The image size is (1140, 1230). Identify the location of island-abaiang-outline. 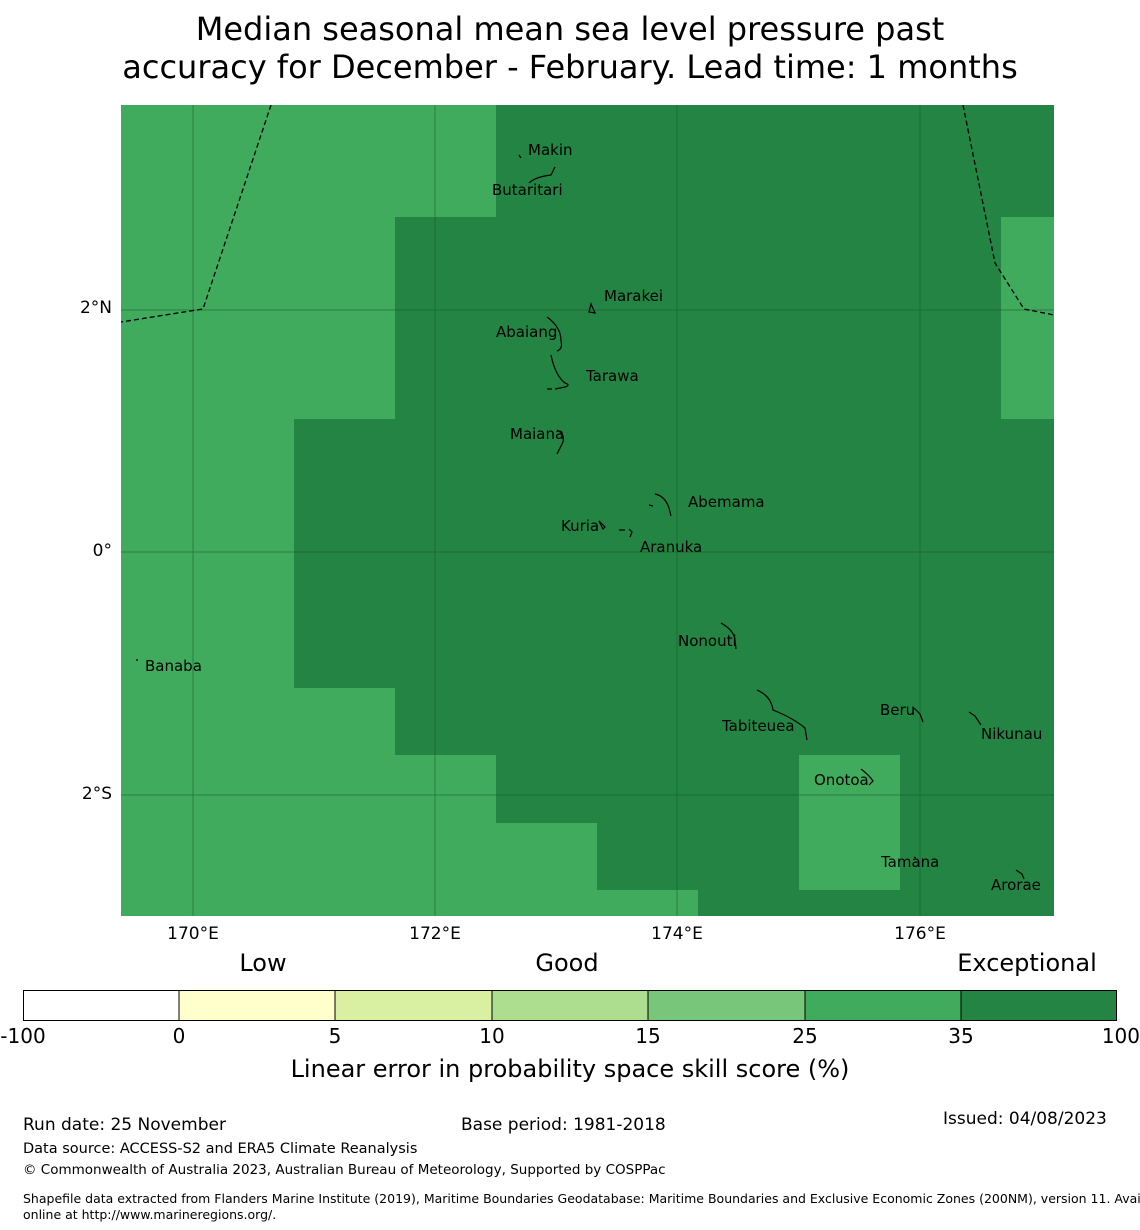
(554, 334).